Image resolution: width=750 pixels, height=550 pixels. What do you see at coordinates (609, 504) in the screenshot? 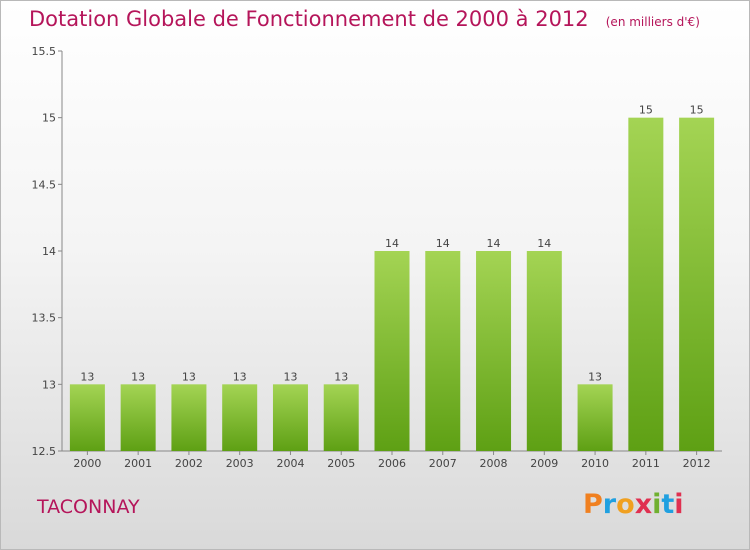
I see `logo-letter: r` at bounding box center [609, 504].